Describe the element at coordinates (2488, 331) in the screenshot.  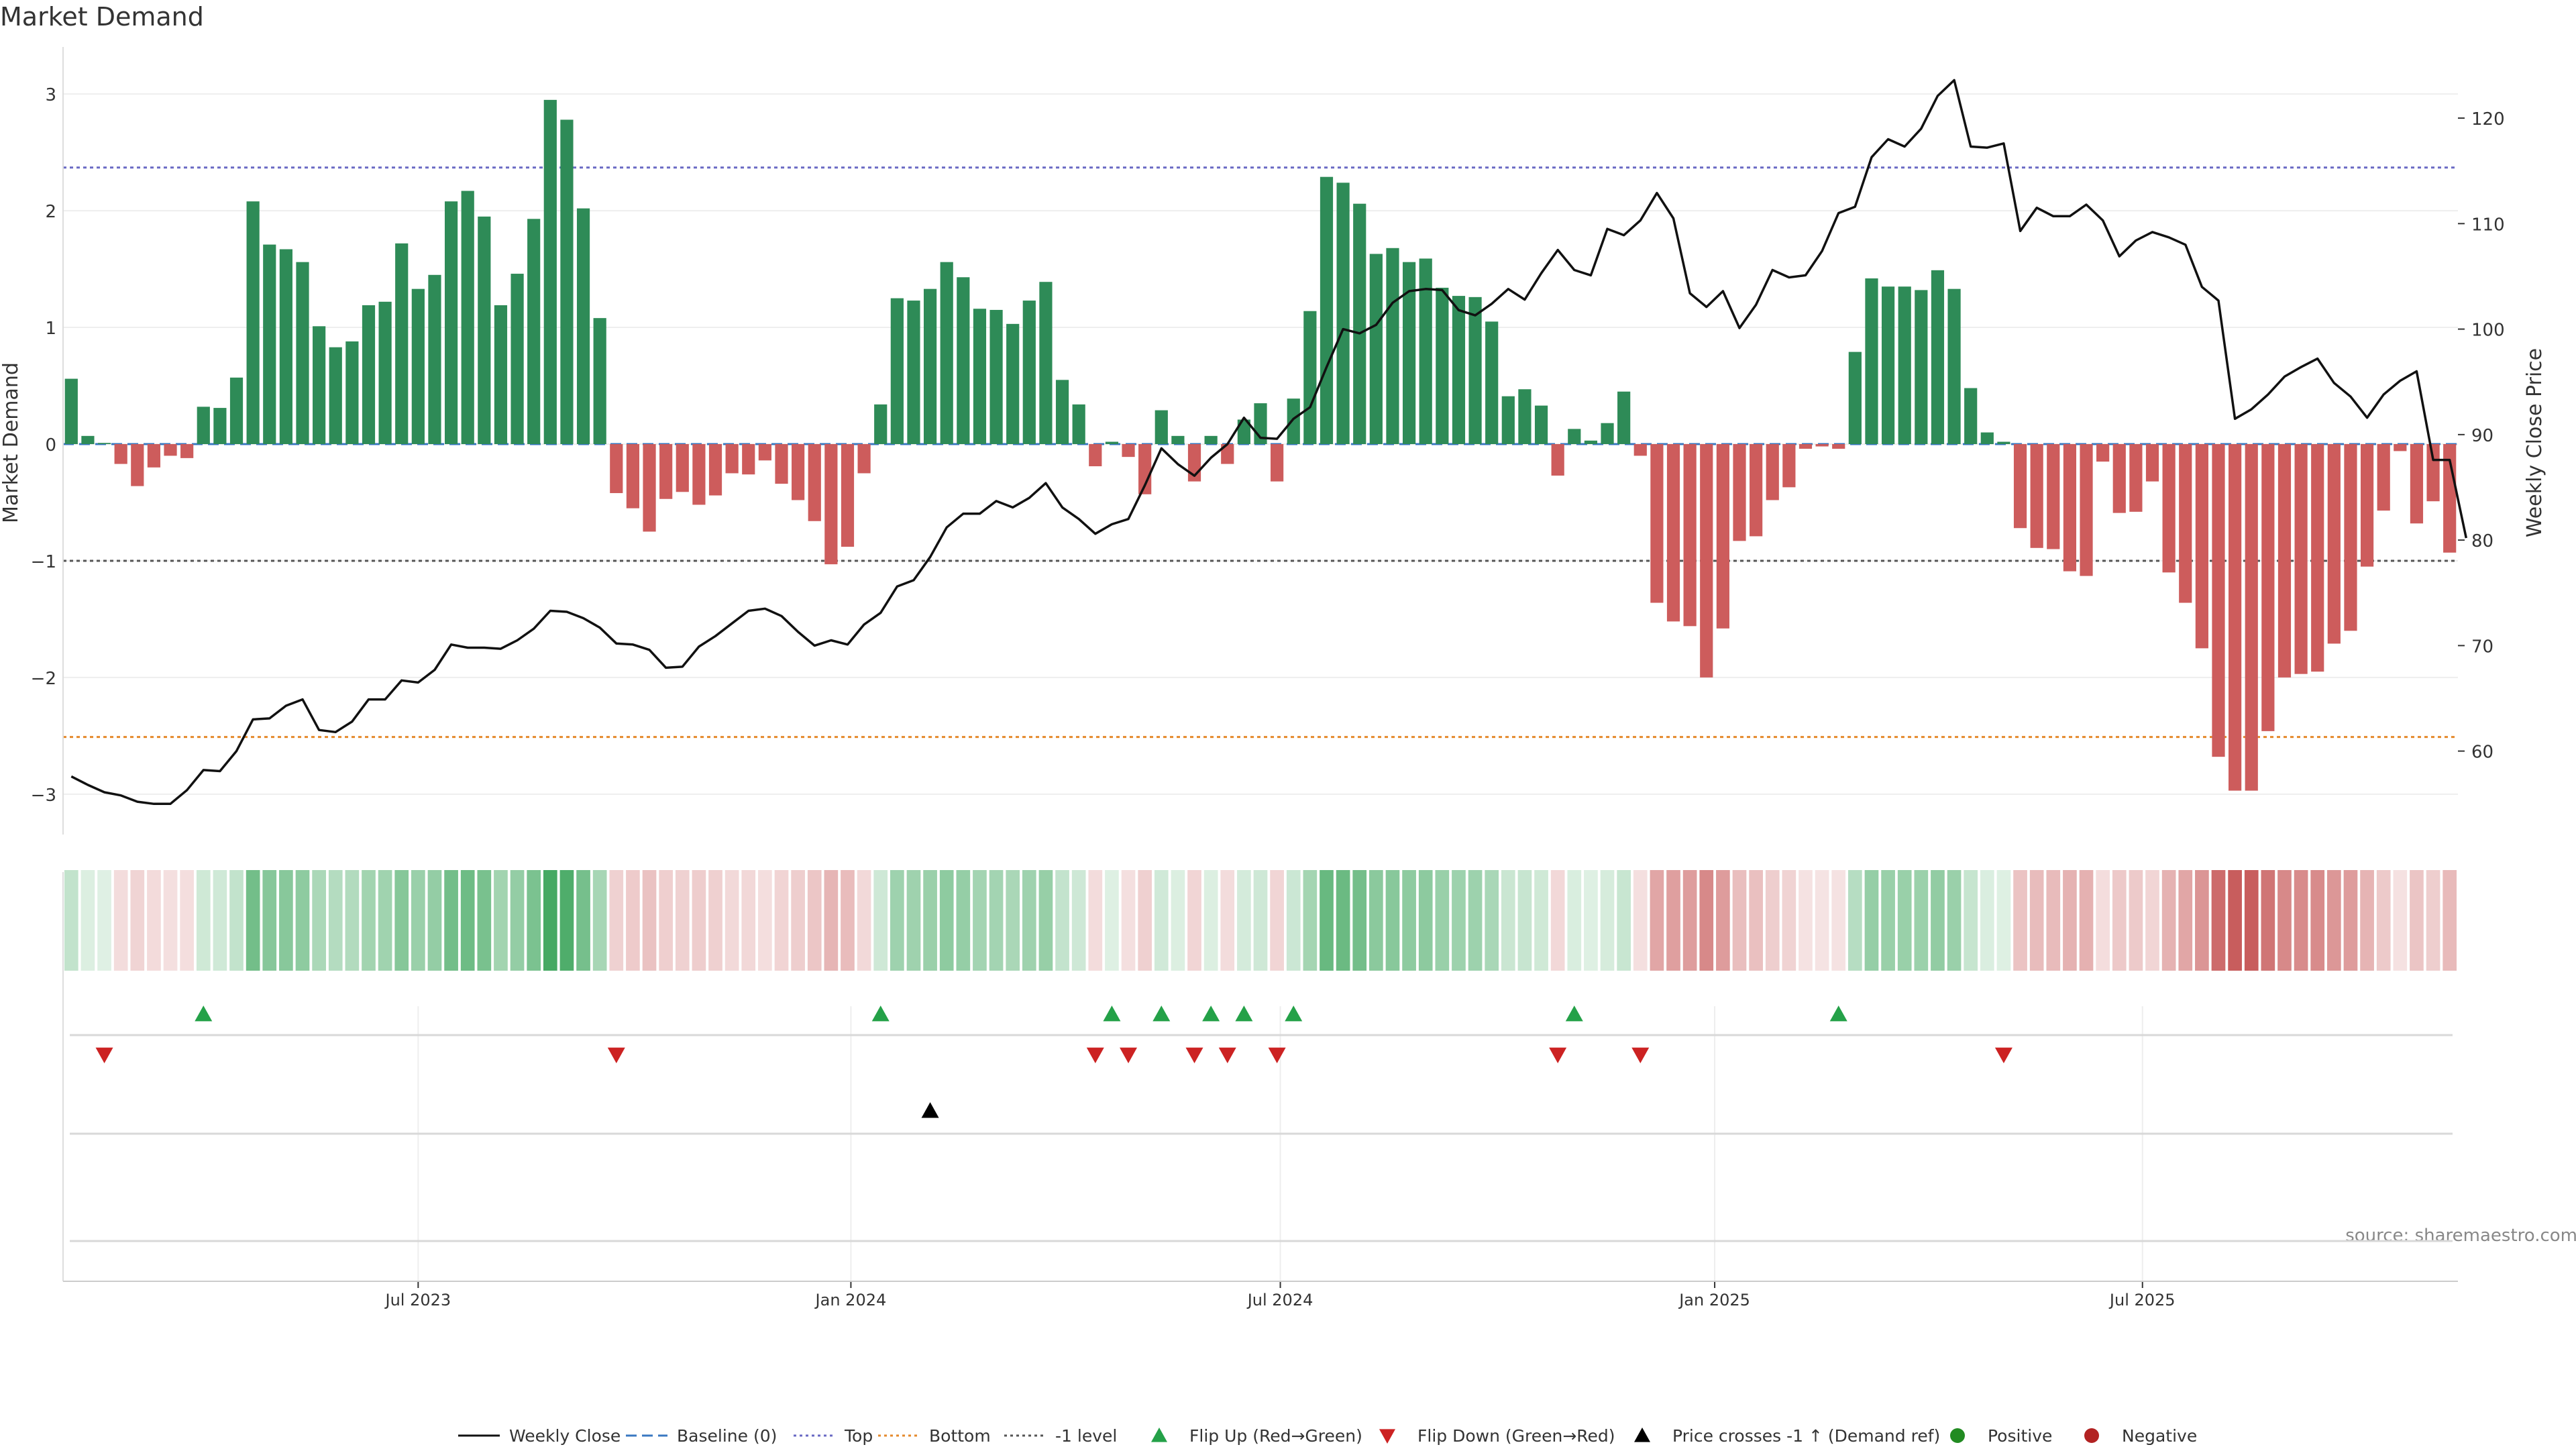
I see `right-tick-label: 100` at that location.